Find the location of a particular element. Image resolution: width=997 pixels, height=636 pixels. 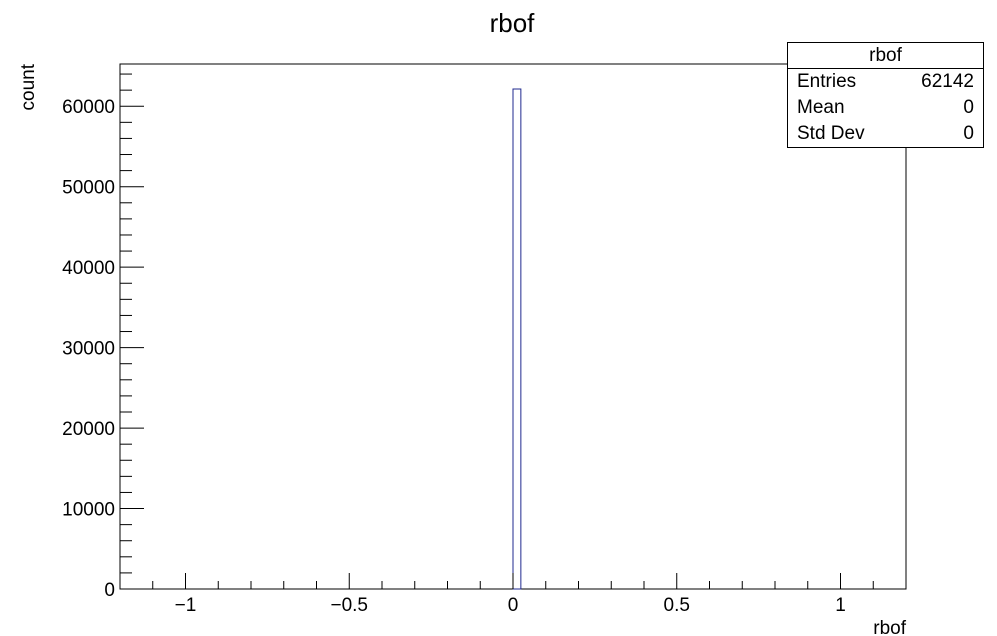

y-axis-label: count is located at coordinates (28, 86).